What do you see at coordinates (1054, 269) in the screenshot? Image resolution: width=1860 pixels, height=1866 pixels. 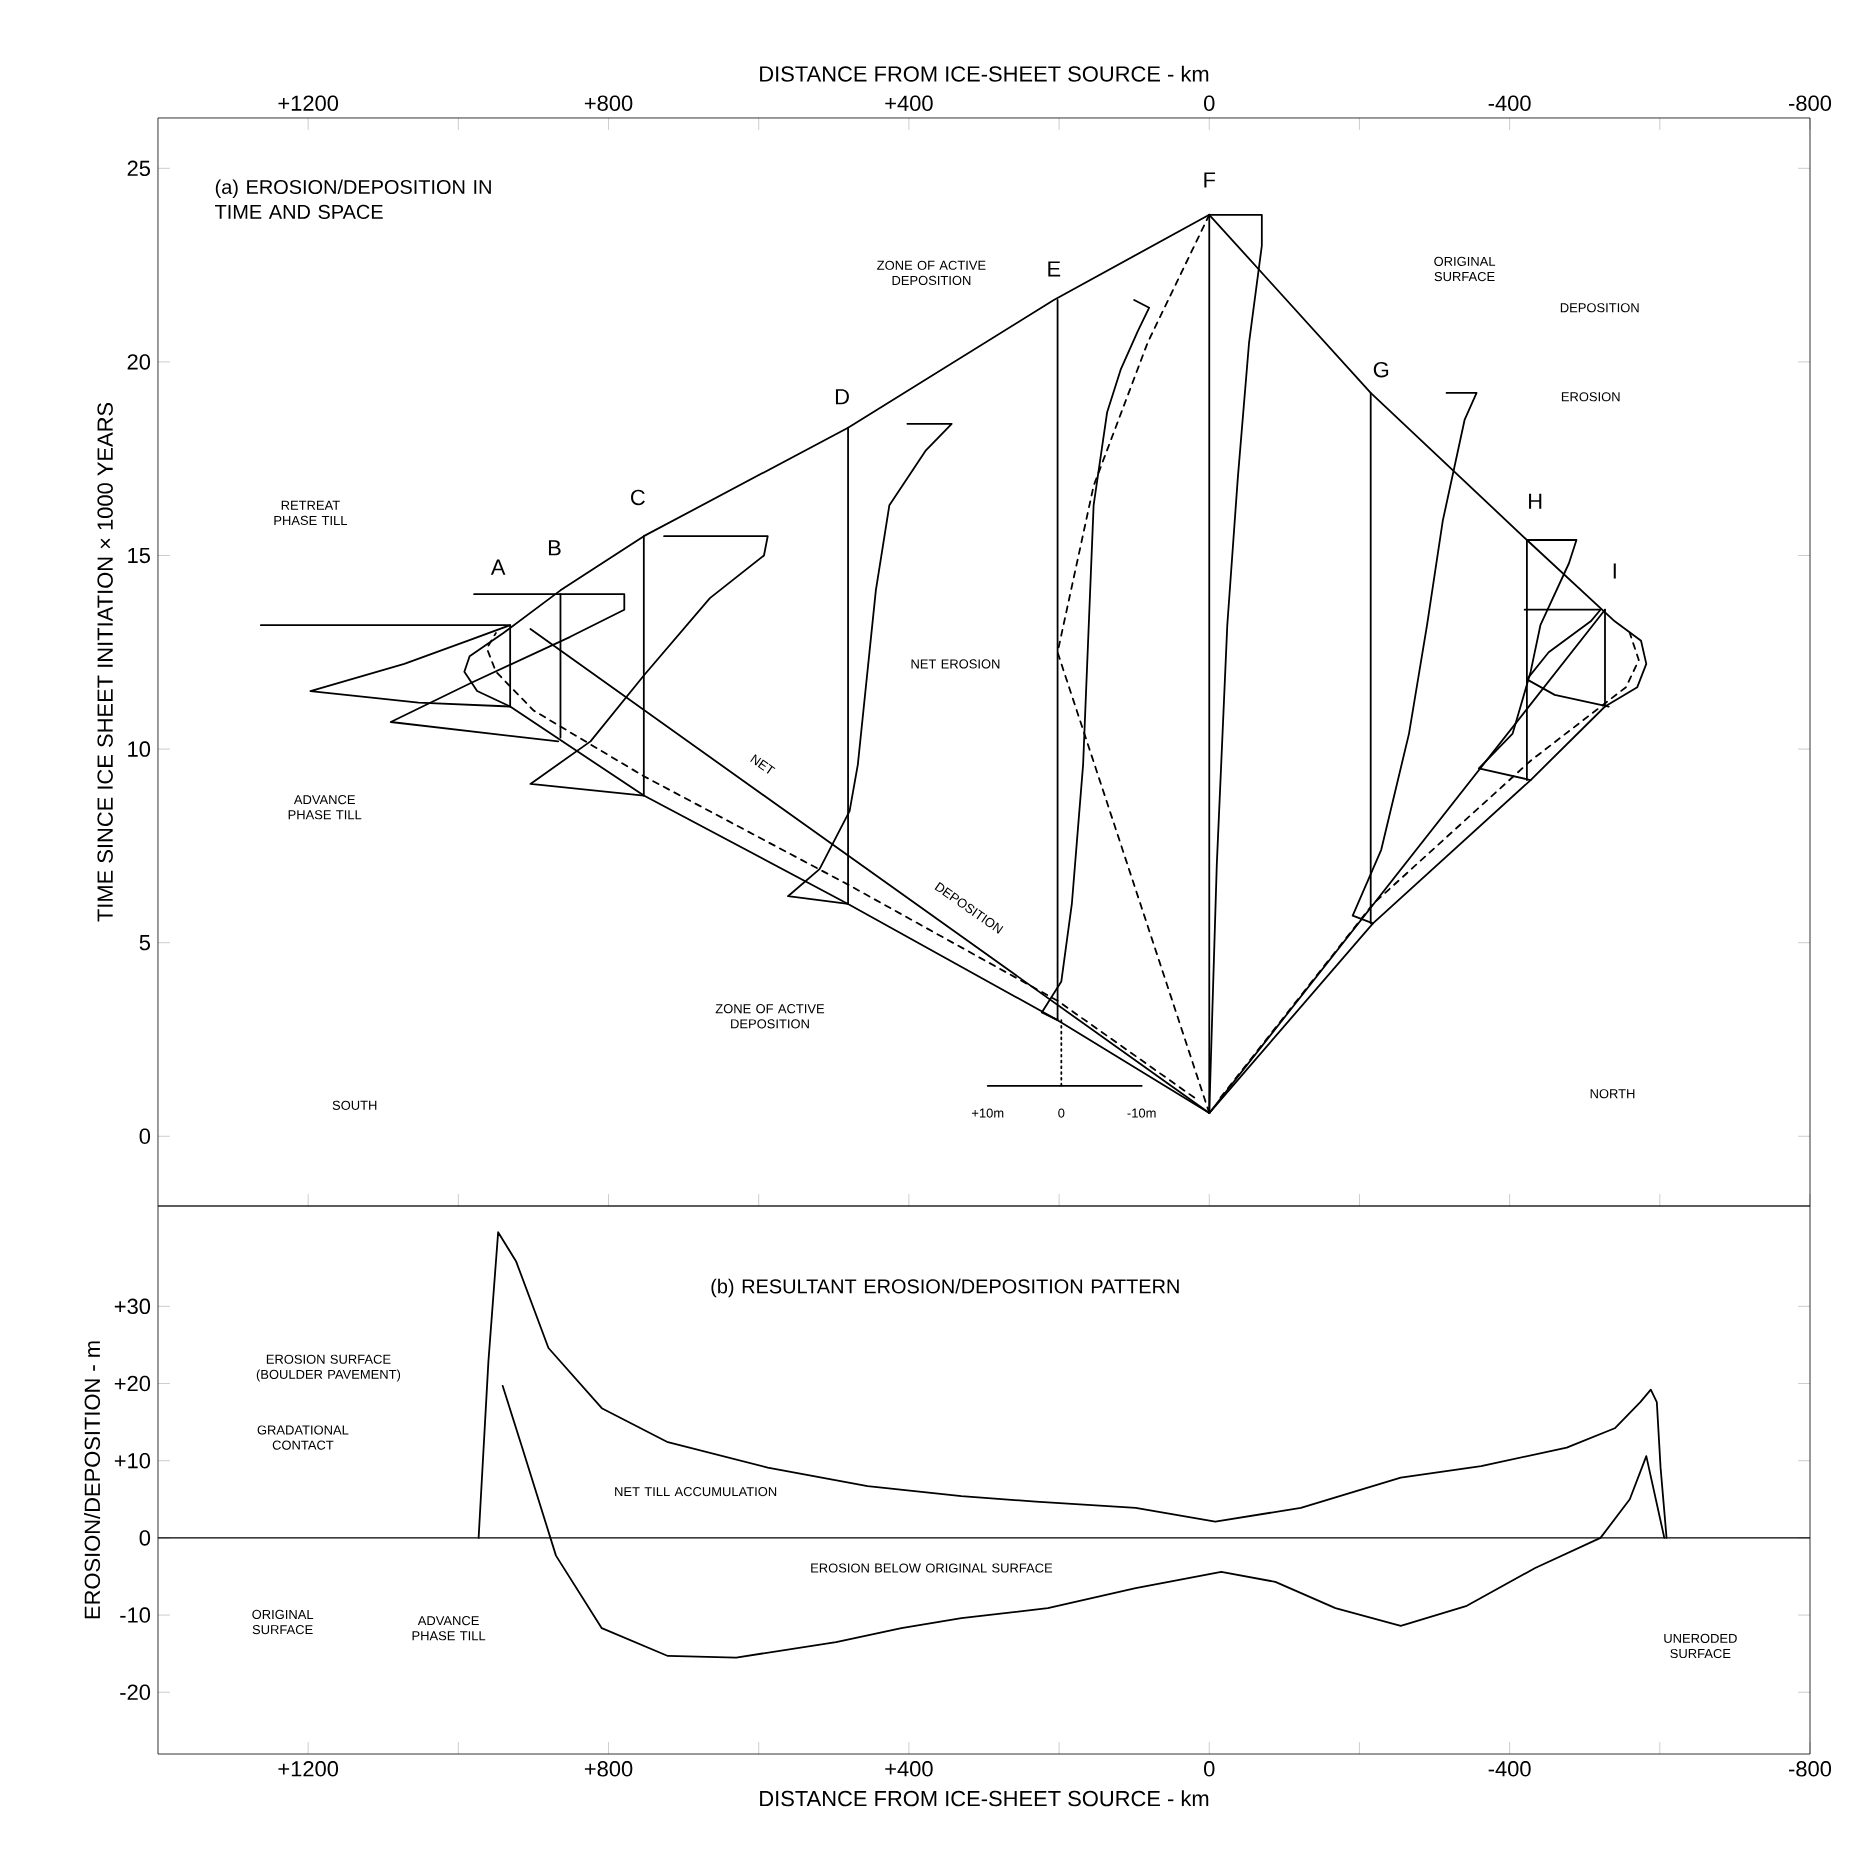 I see `annotation: E` at bounding box center [1054, 269].